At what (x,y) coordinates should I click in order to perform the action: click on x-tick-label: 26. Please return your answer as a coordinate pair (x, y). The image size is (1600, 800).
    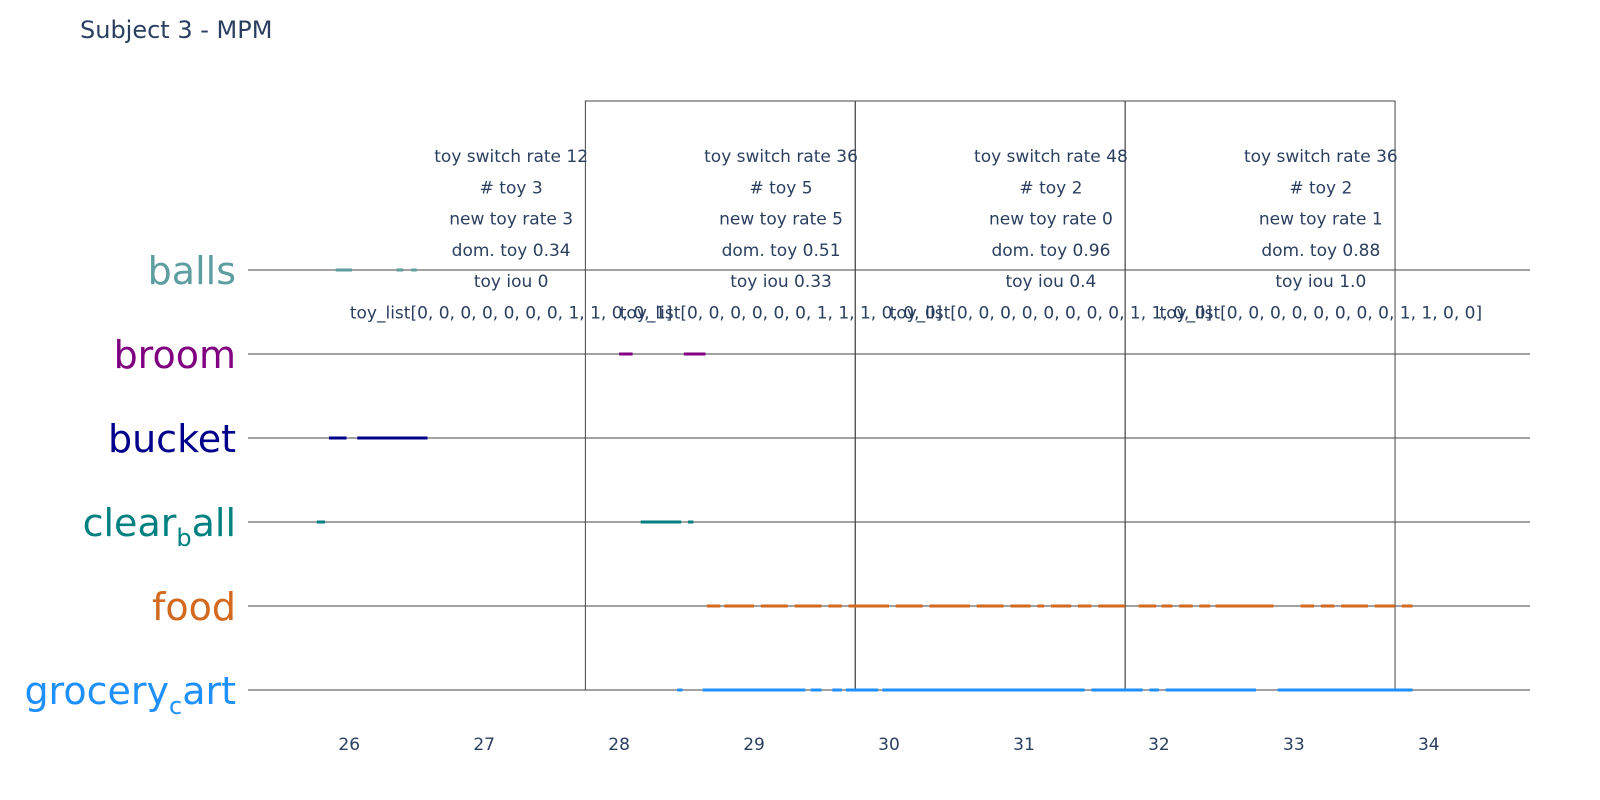
    Looking at the image, I should click on (349, 745).